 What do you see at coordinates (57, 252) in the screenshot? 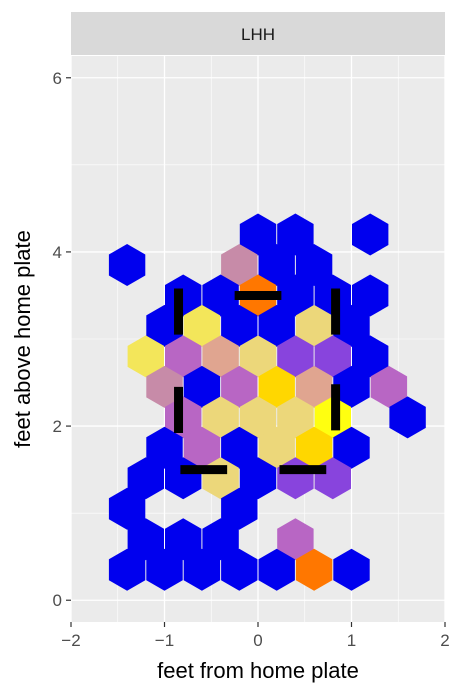
I see `y-tick-label: 4` at bounding box center [57, 252].